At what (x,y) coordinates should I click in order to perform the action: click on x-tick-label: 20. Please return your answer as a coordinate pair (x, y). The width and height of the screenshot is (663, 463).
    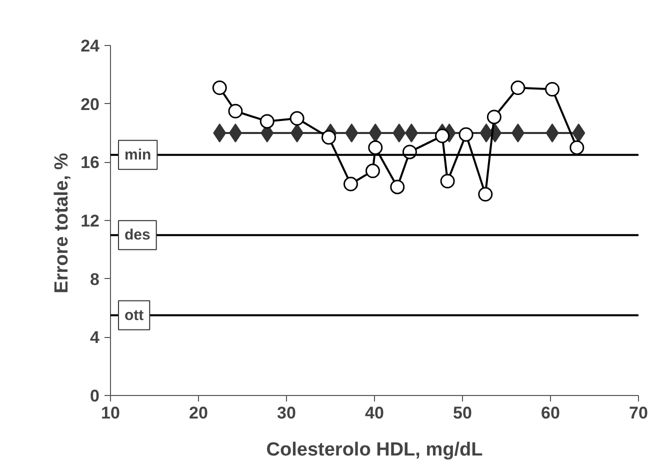
    Looking at the image, I should click on (198, 413).